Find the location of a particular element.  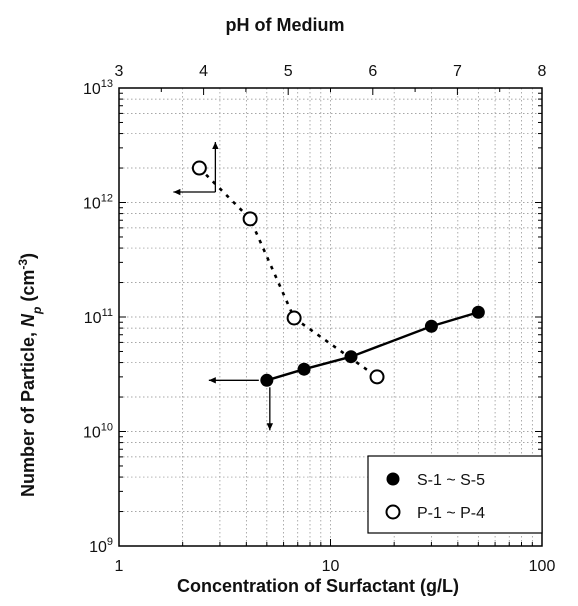

x-top-tick-label: 6 is located at coordinates (372, 71).